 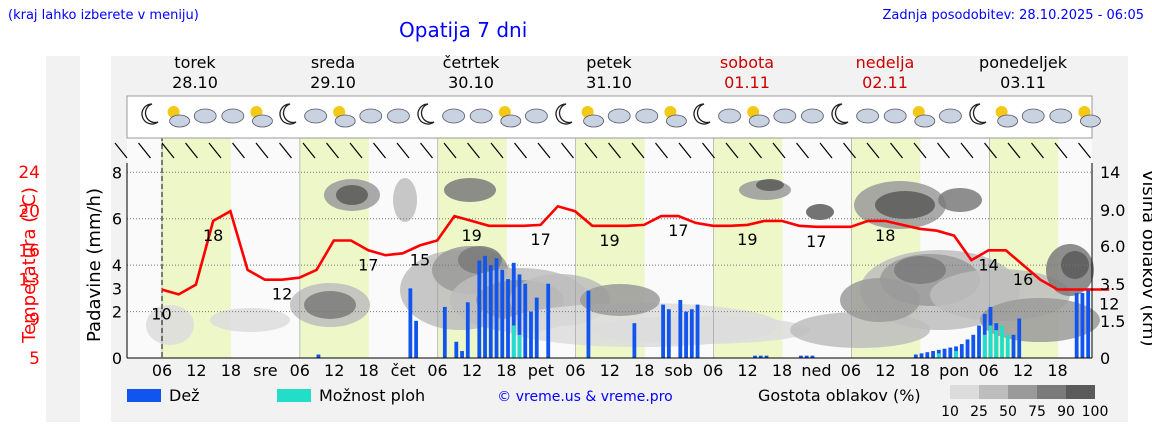 What do you see at coordinates (1112, 284) in the screenshot?
I see `cloud-height-tick: 3.5` at bounding box center [1112, 284].